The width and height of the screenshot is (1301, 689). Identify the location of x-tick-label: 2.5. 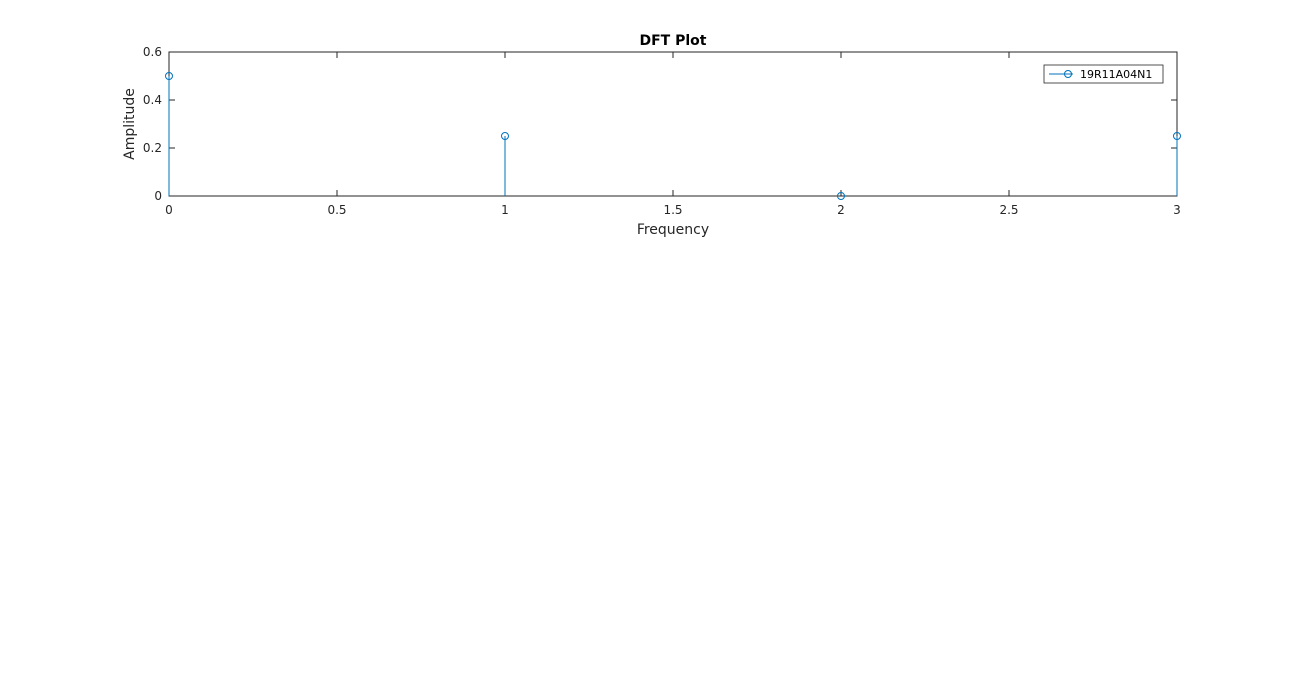
(1008, 210).